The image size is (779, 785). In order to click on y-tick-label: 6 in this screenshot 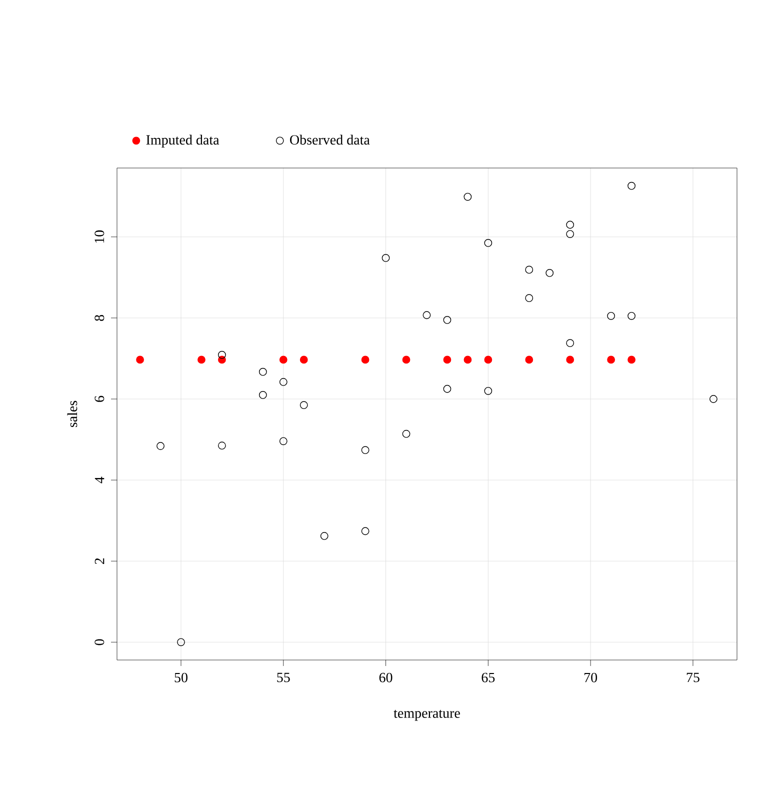, I will do `click(99, 399)`.